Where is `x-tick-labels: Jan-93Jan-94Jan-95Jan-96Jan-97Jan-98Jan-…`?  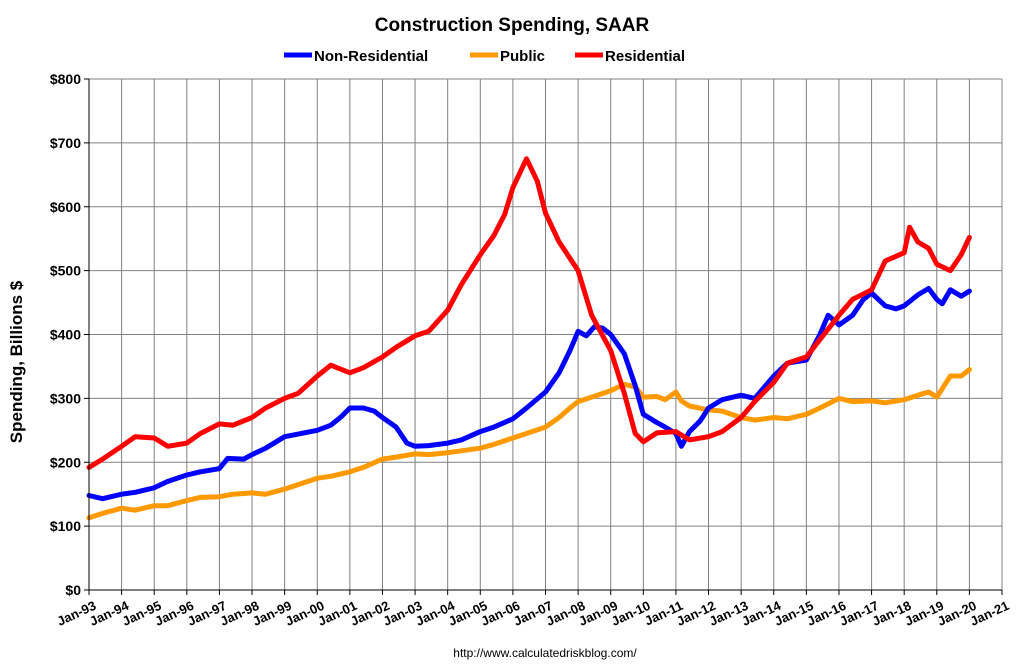
x-tick-labels: Jan-93Jan-94Jan-95Jan-96Jan-97Jan-98Jan-… is located at coordinates (533, 612).